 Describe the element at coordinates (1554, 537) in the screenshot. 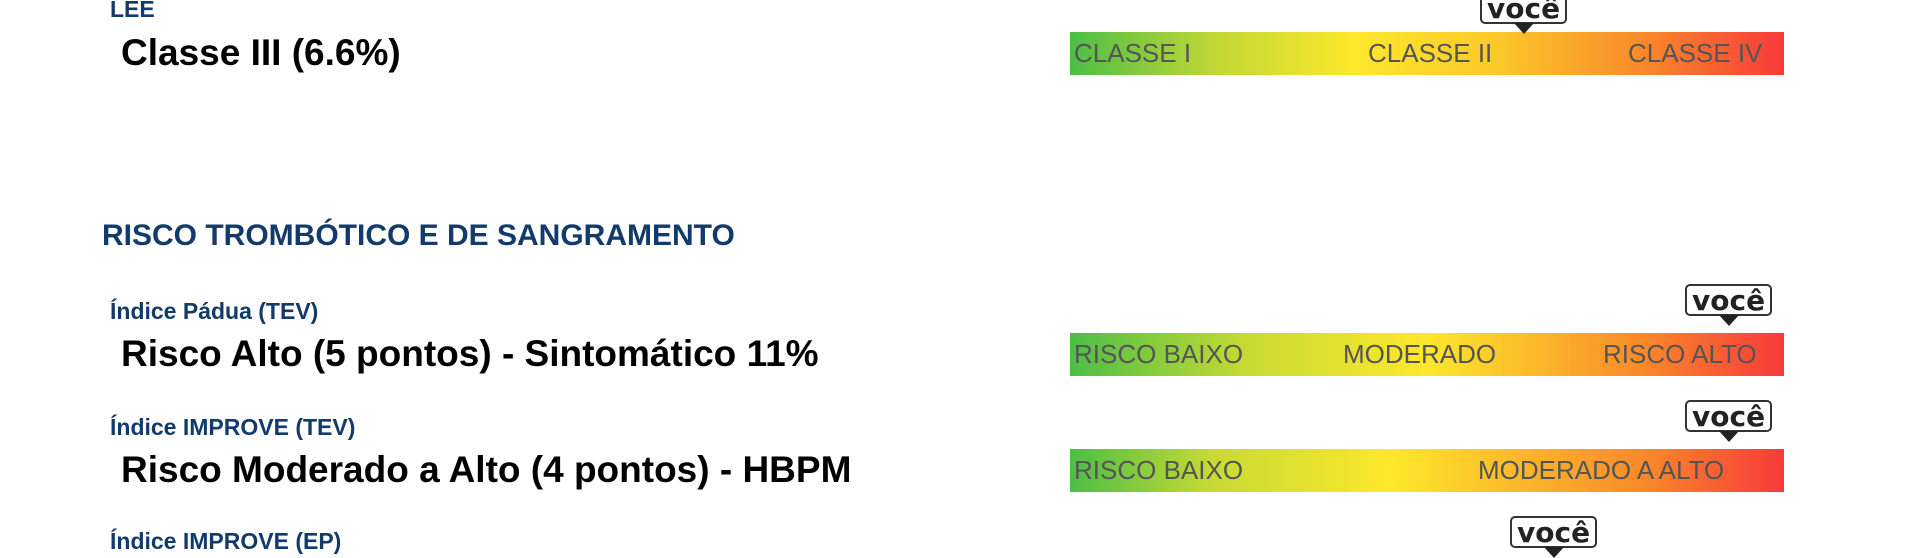

I see `improve-ep-you-marker: você` at that location.